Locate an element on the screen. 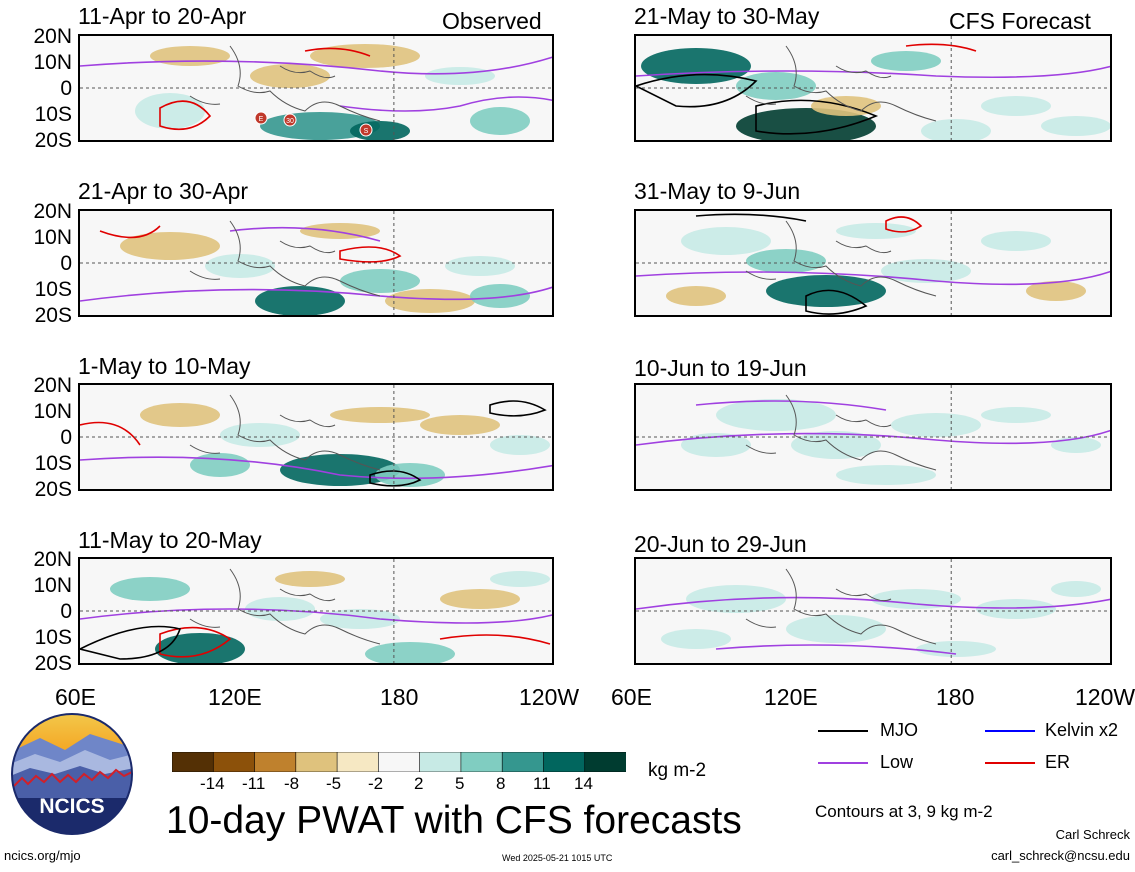  lat-label: 0 is located at coordinates (66, 437).